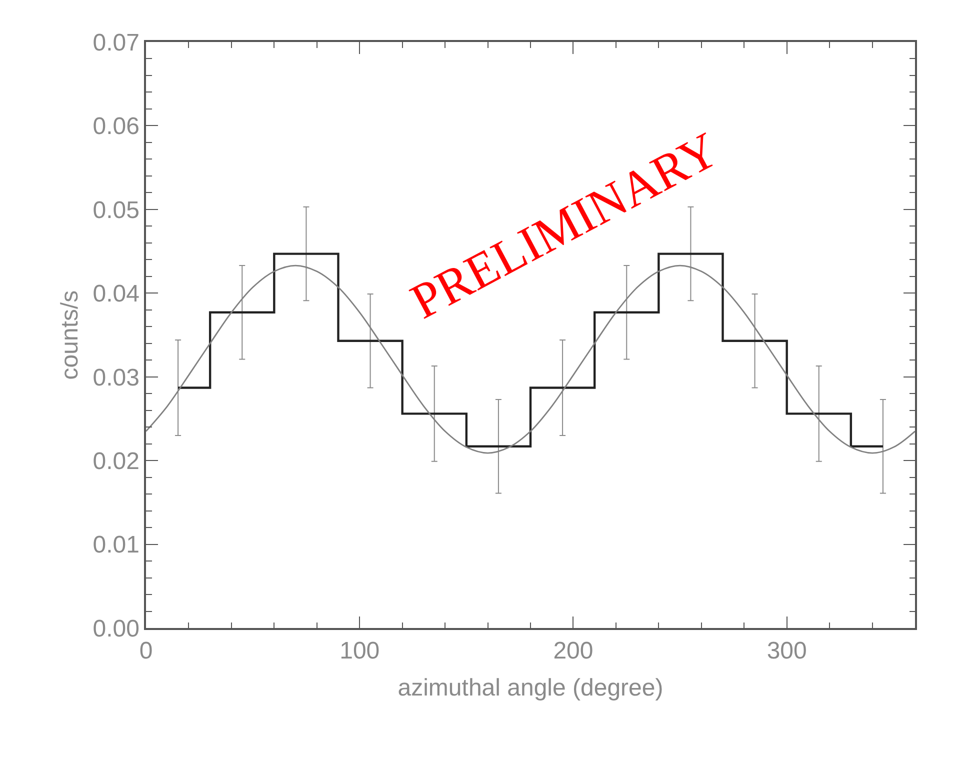  What do you see at coordinates (116, 294) in the screenshot?
I see `y-tick-label: 0.04` at bounding box center [116, 294].